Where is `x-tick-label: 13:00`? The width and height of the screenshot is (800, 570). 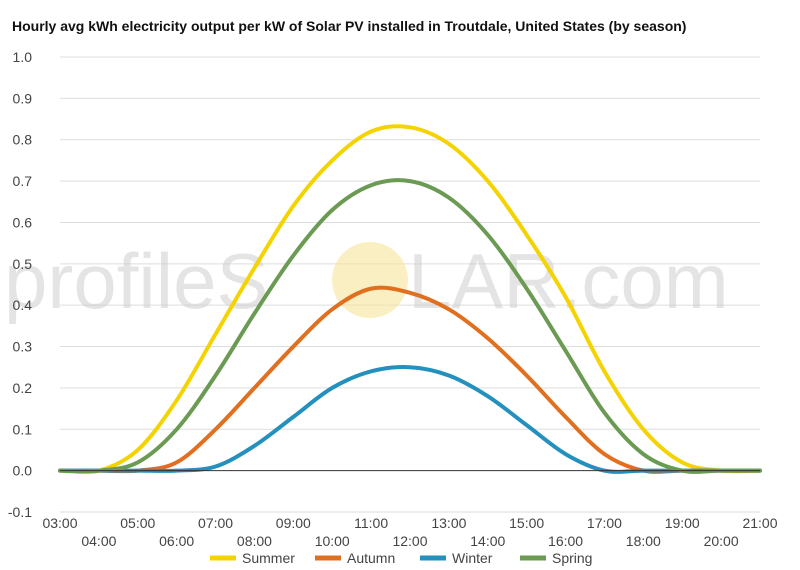 x-tick-label: 13:00 is located at coordinates (448, 523).